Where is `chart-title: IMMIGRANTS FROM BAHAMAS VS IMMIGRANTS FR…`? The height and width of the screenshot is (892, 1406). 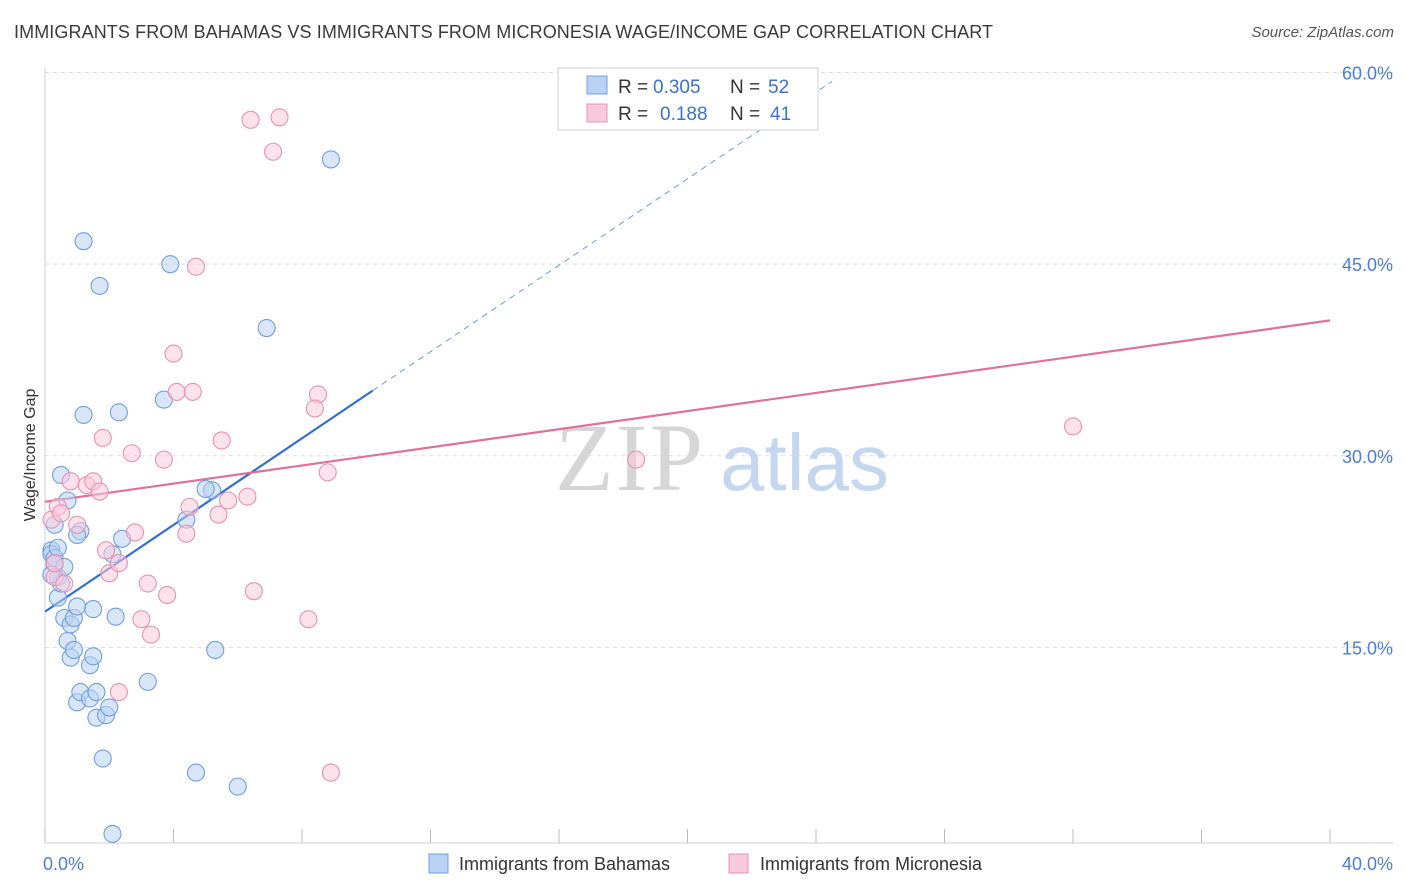 chart-title: IMMIGRANTS FROM BAHAMAS VS IMMIGRANTS FR… is located at coordinates (504, 32).